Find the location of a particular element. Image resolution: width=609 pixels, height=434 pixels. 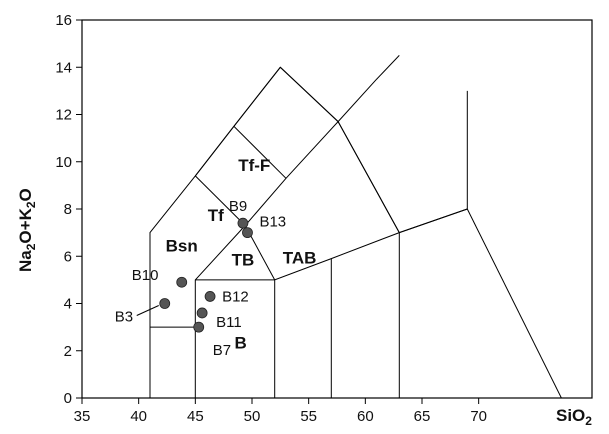

field-label-tab: TAB is located at coordinates (300, 257).